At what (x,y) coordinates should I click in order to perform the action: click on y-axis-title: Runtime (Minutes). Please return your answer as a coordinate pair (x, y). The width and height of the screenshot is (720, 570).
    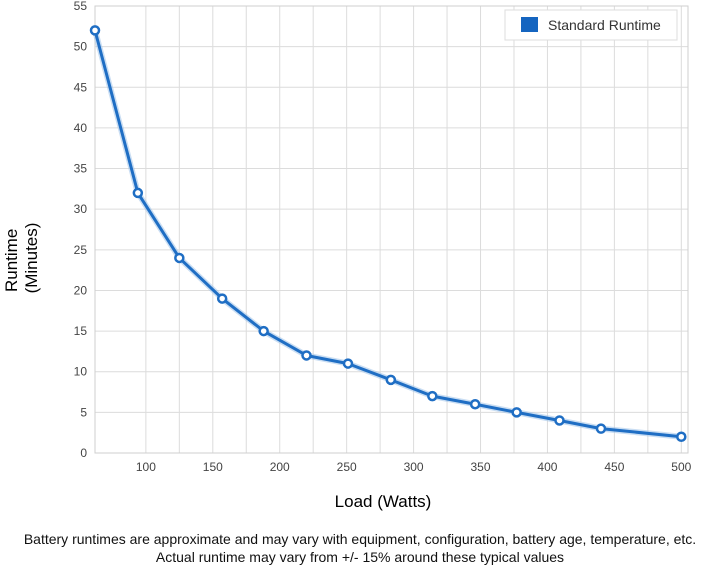
    Looking at the image, I should click on (21, 258).